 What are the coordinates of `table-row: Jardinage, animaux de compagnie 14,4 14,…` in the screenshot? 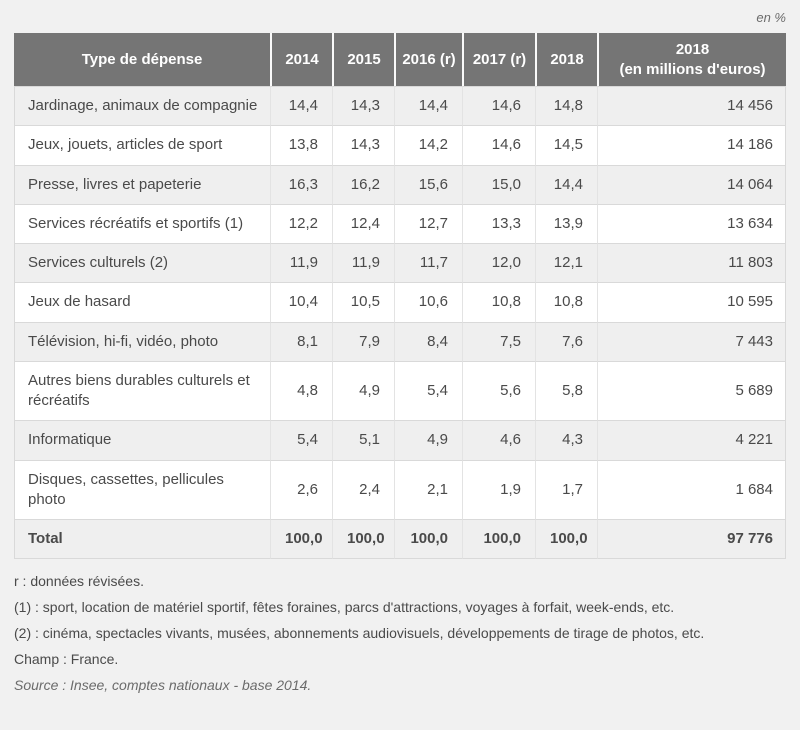 It's located at (400, 106).